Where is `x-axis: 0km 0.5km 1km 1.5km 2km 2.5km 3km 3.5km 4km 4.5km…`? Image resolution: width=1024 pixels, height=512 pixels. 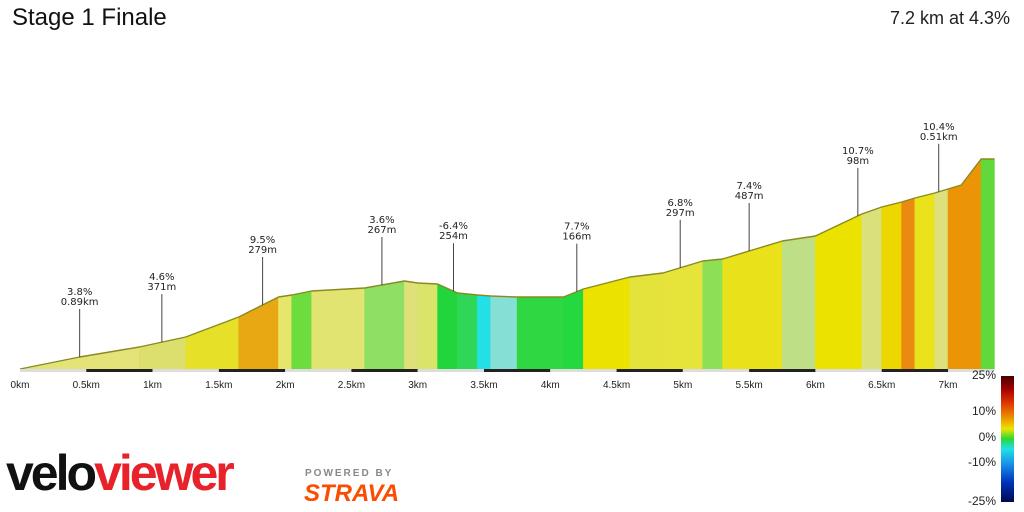 x-axis: 0km 0.5km 1km 1.5km 2km 2.5km 3km 3.5km 4km 4.5km… is located at coordinates (503, 380).